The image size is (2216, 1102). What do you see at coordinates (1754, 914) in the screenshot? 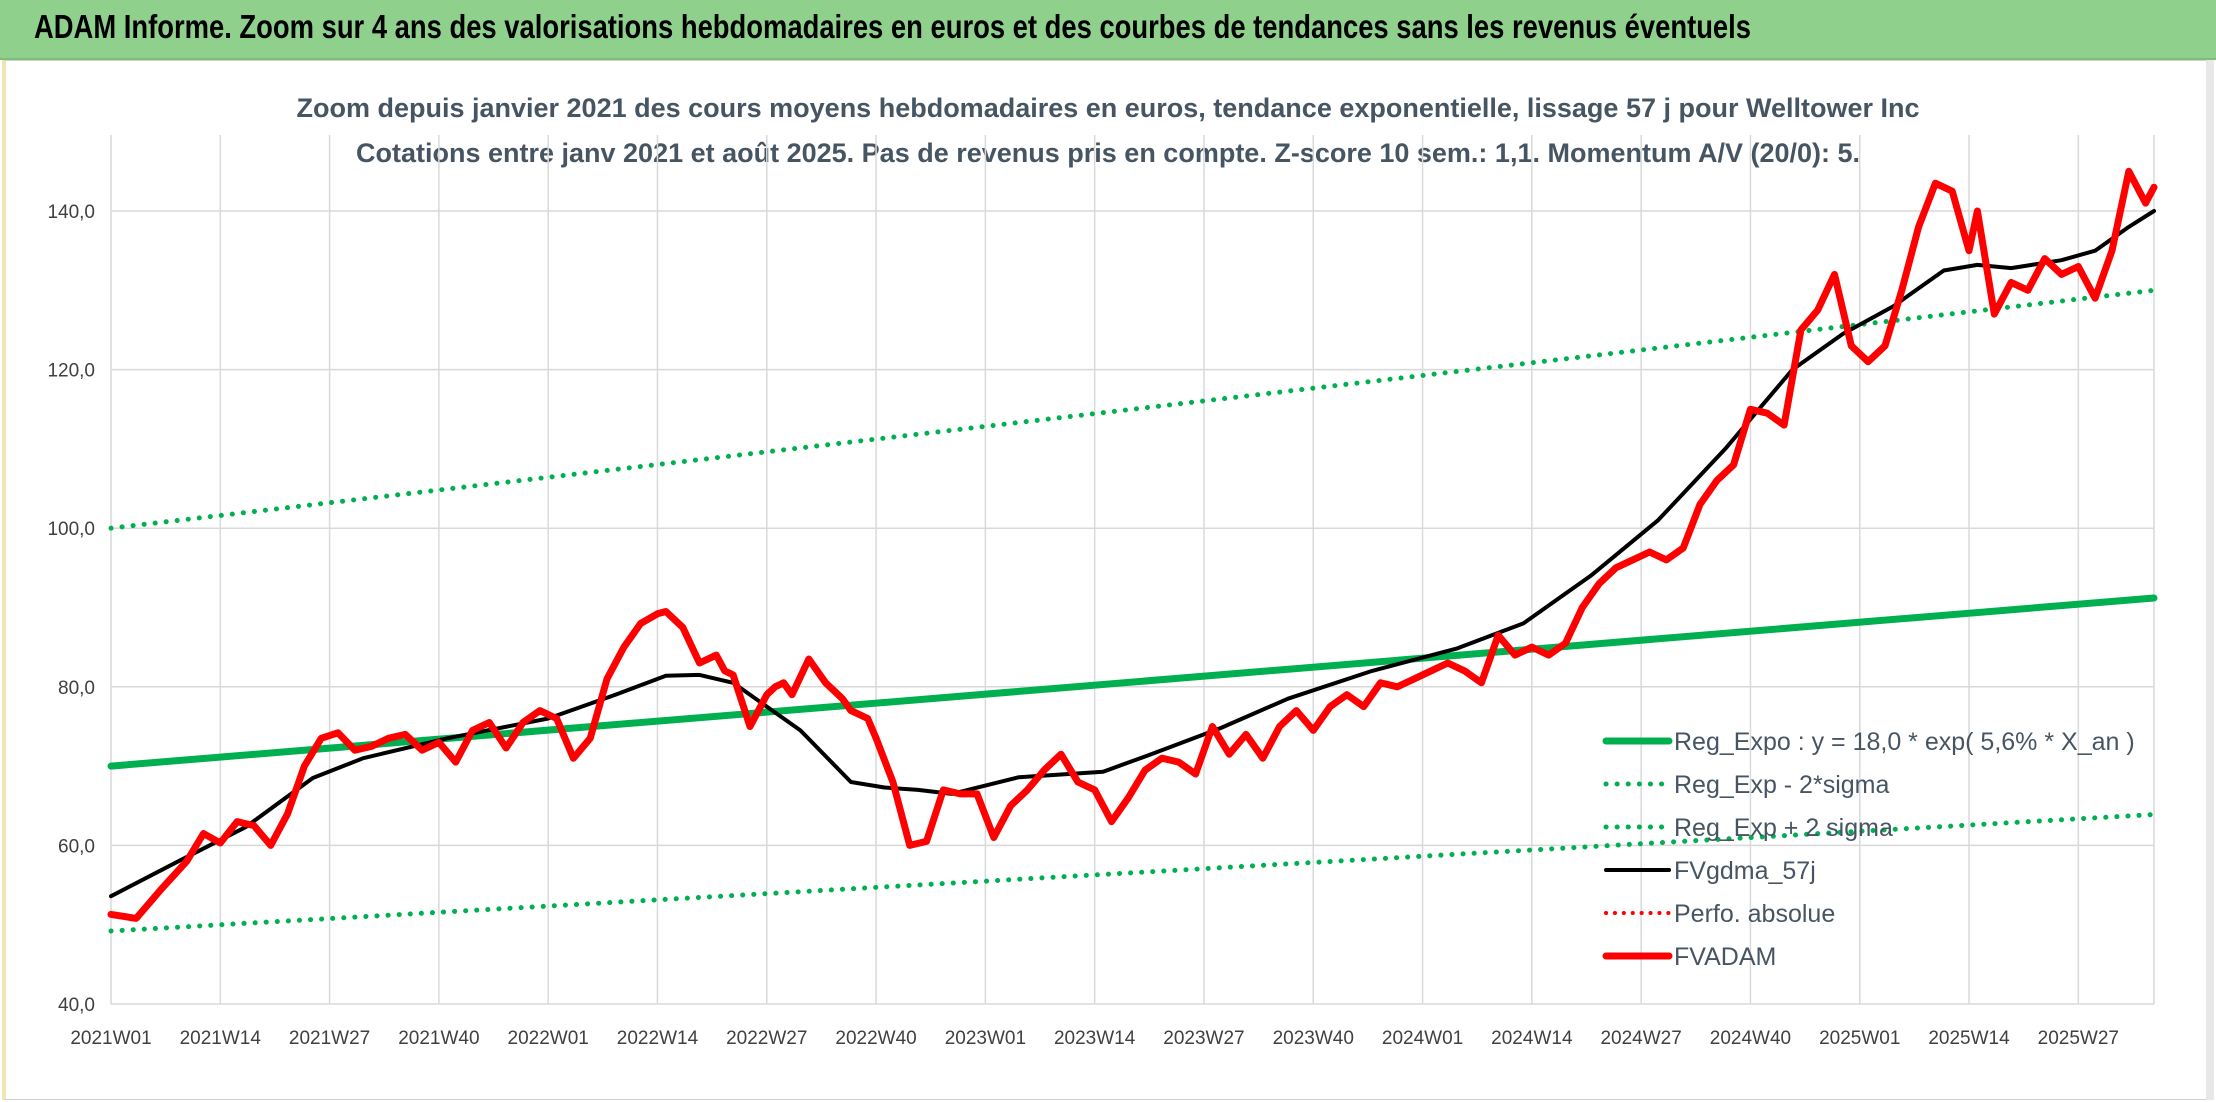
I see `legend-entry: Perfo. absolue` at bounding box center [1754, 914].